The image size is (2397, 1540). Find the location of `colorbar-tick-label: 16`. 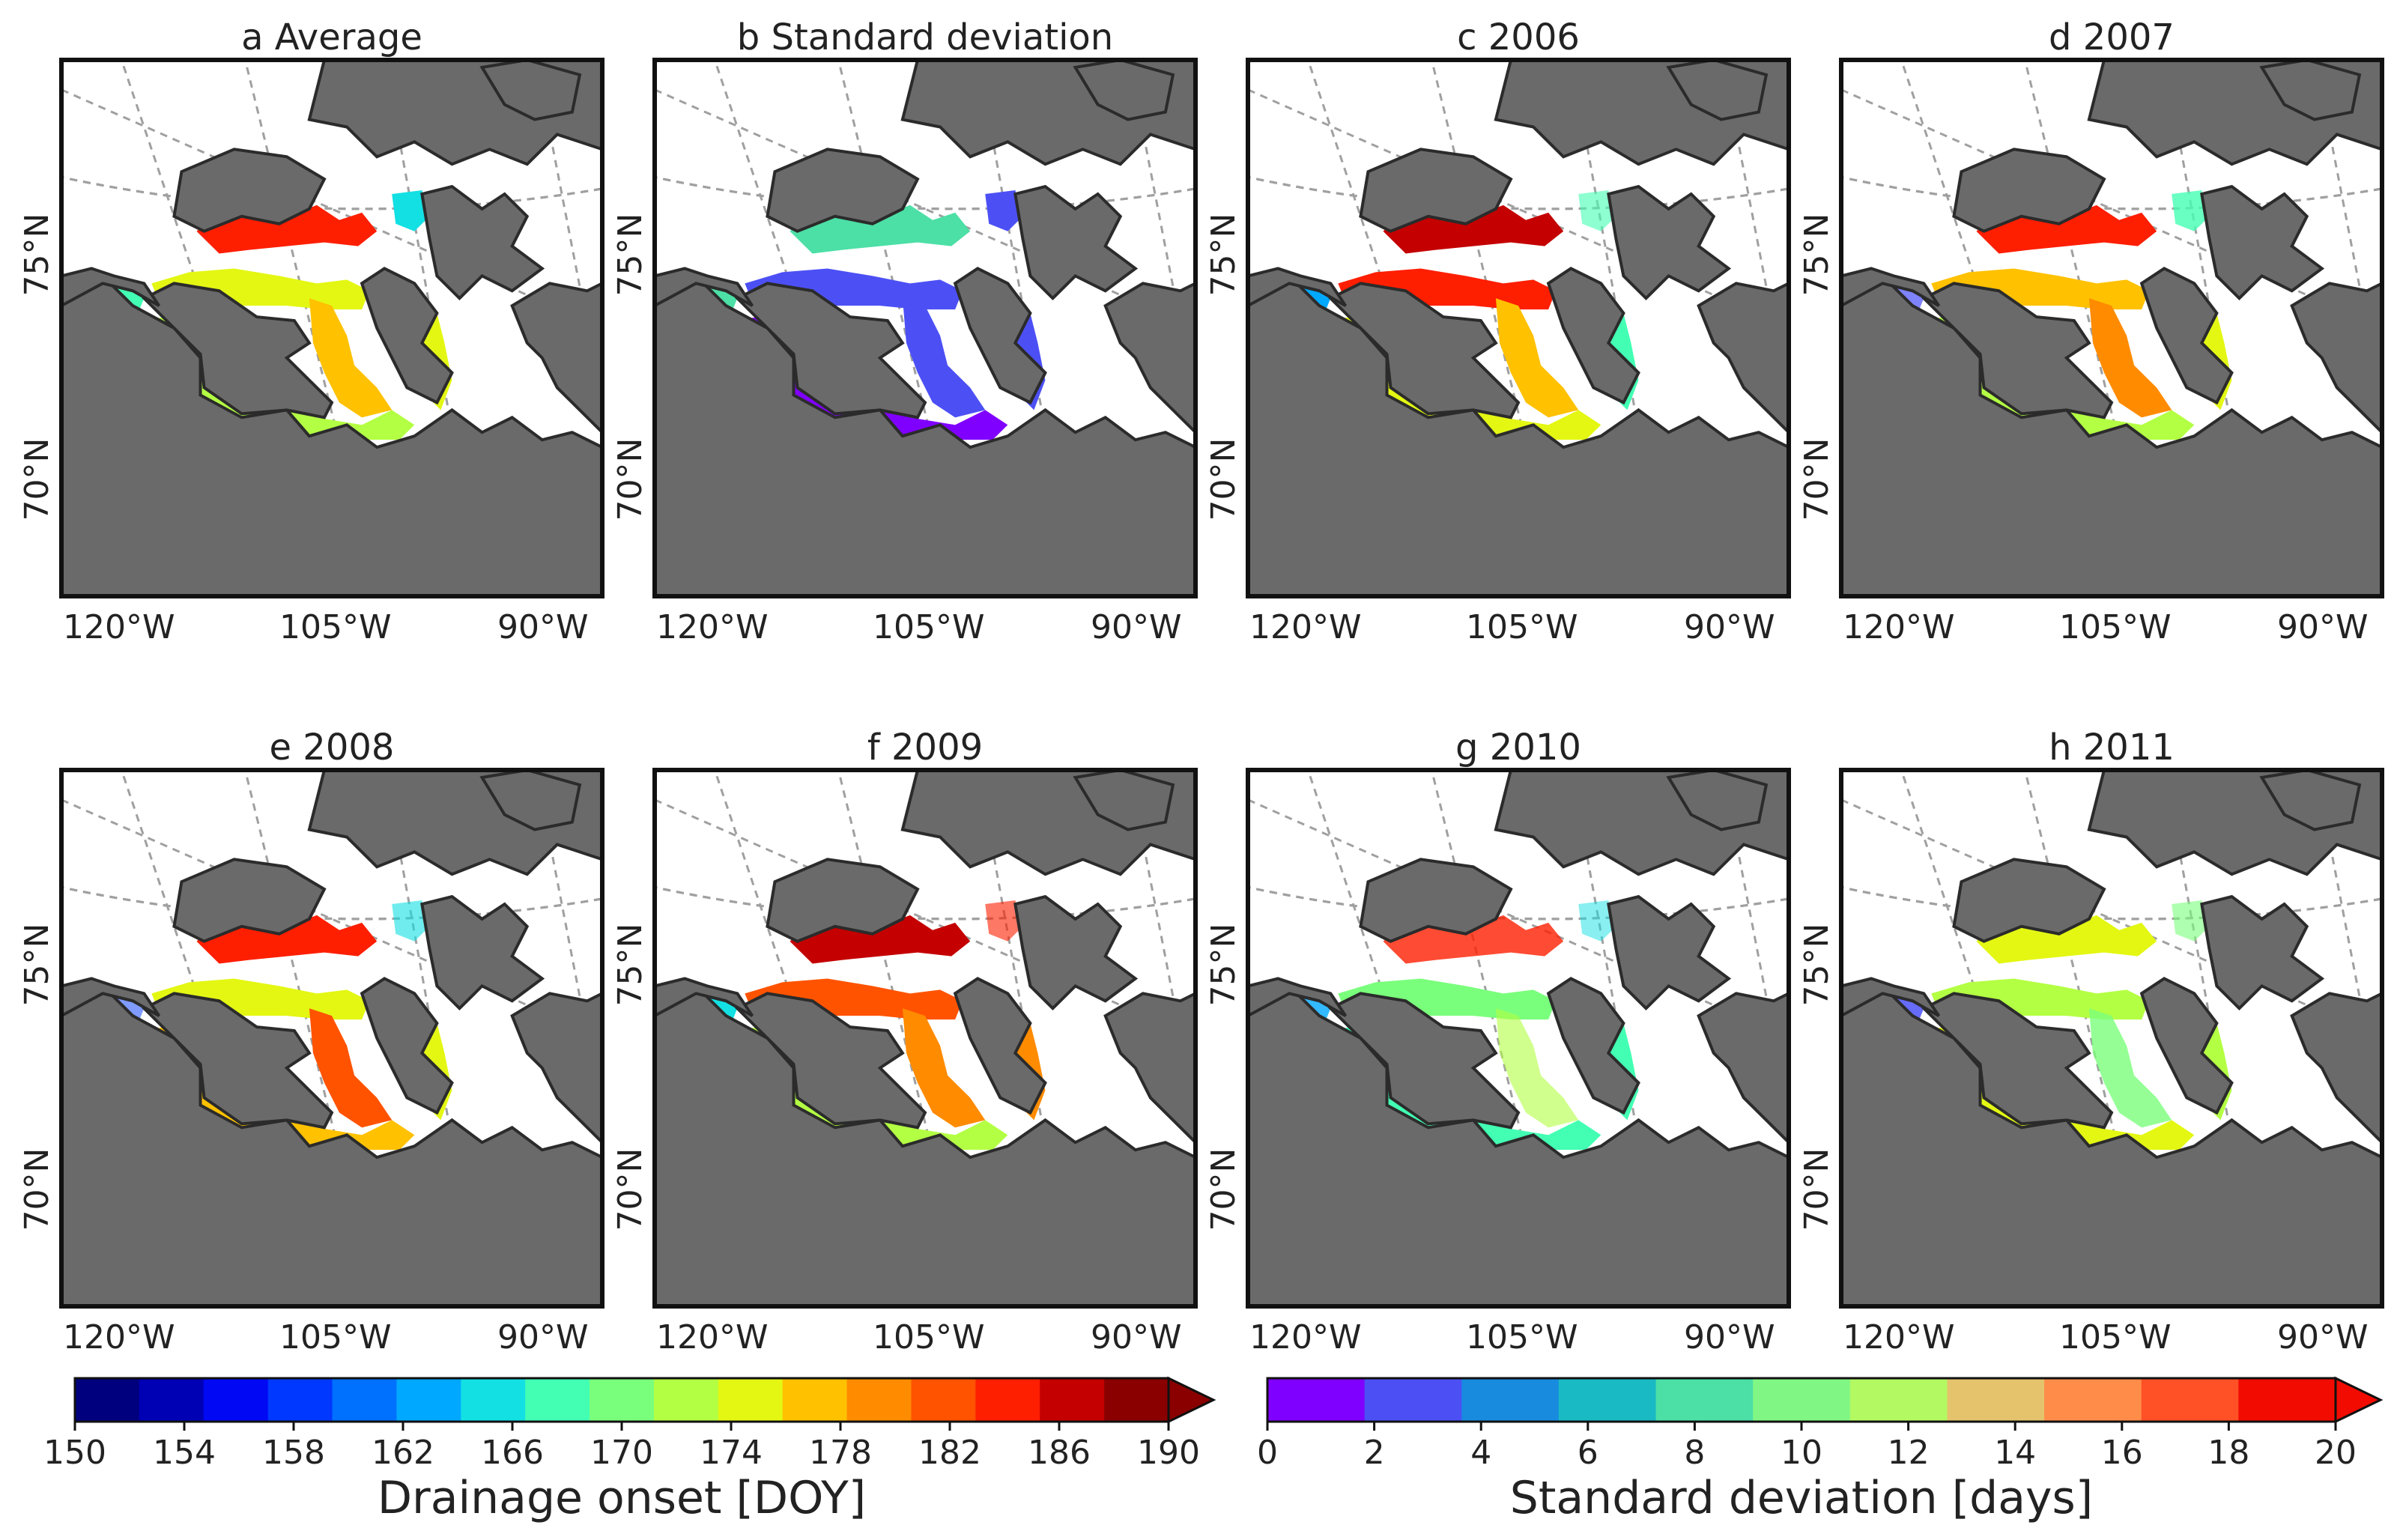

colorbar-tick-label: 16 is located at coordinates (2122, 1453).